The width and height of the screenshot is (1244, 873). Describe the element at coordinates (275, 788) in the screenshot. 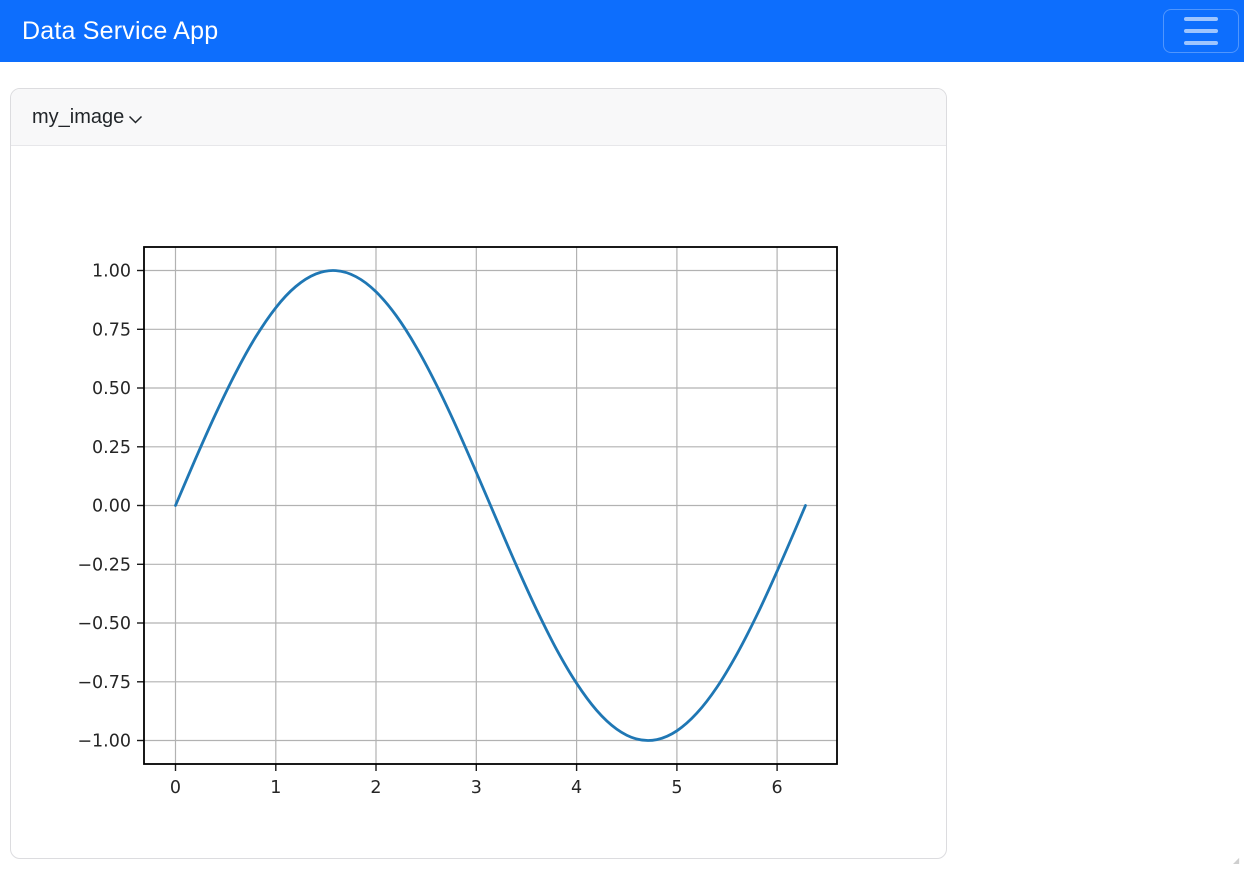

I see `svg-text: 1` at that location.